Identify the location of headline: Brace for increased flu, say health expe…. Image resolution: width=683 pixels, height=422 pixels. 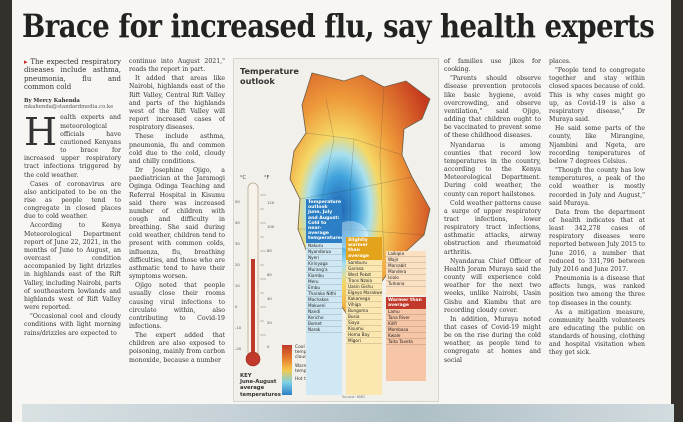
(338, 26).